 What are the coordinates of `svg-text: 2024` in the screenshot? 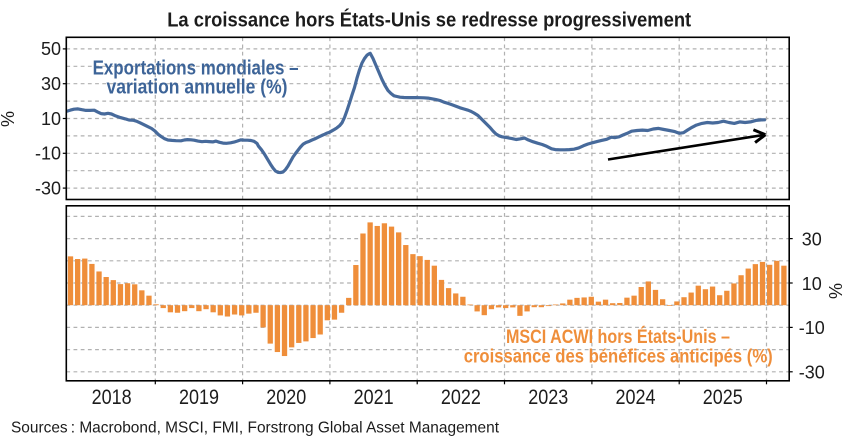 It's located at (636, 397).